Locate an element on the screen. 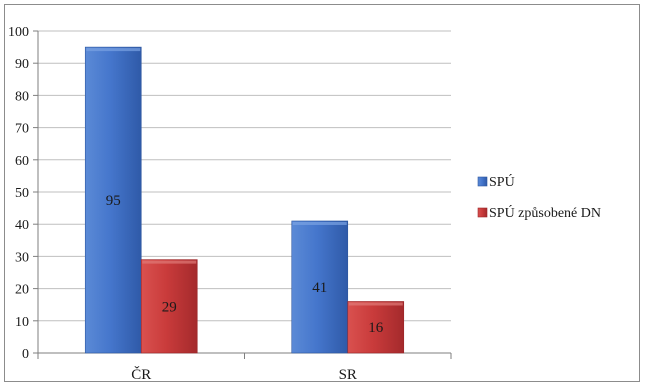  y-tick-label: 50 is located at coordinates (22, 193).